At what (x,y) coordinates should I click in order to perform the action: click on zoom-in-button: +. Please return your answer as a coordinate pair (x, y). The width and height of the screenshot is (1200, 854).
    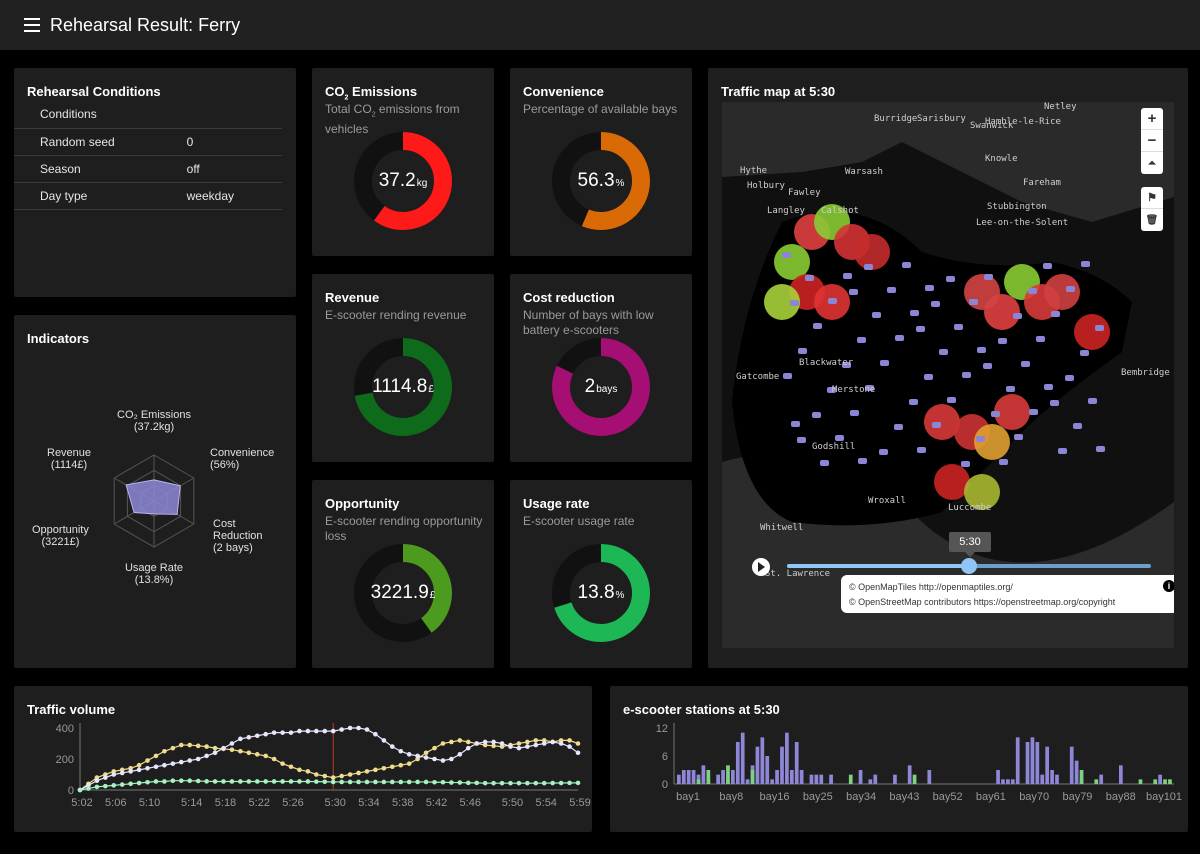
    Looking at the image, I should click on (1152, 119).